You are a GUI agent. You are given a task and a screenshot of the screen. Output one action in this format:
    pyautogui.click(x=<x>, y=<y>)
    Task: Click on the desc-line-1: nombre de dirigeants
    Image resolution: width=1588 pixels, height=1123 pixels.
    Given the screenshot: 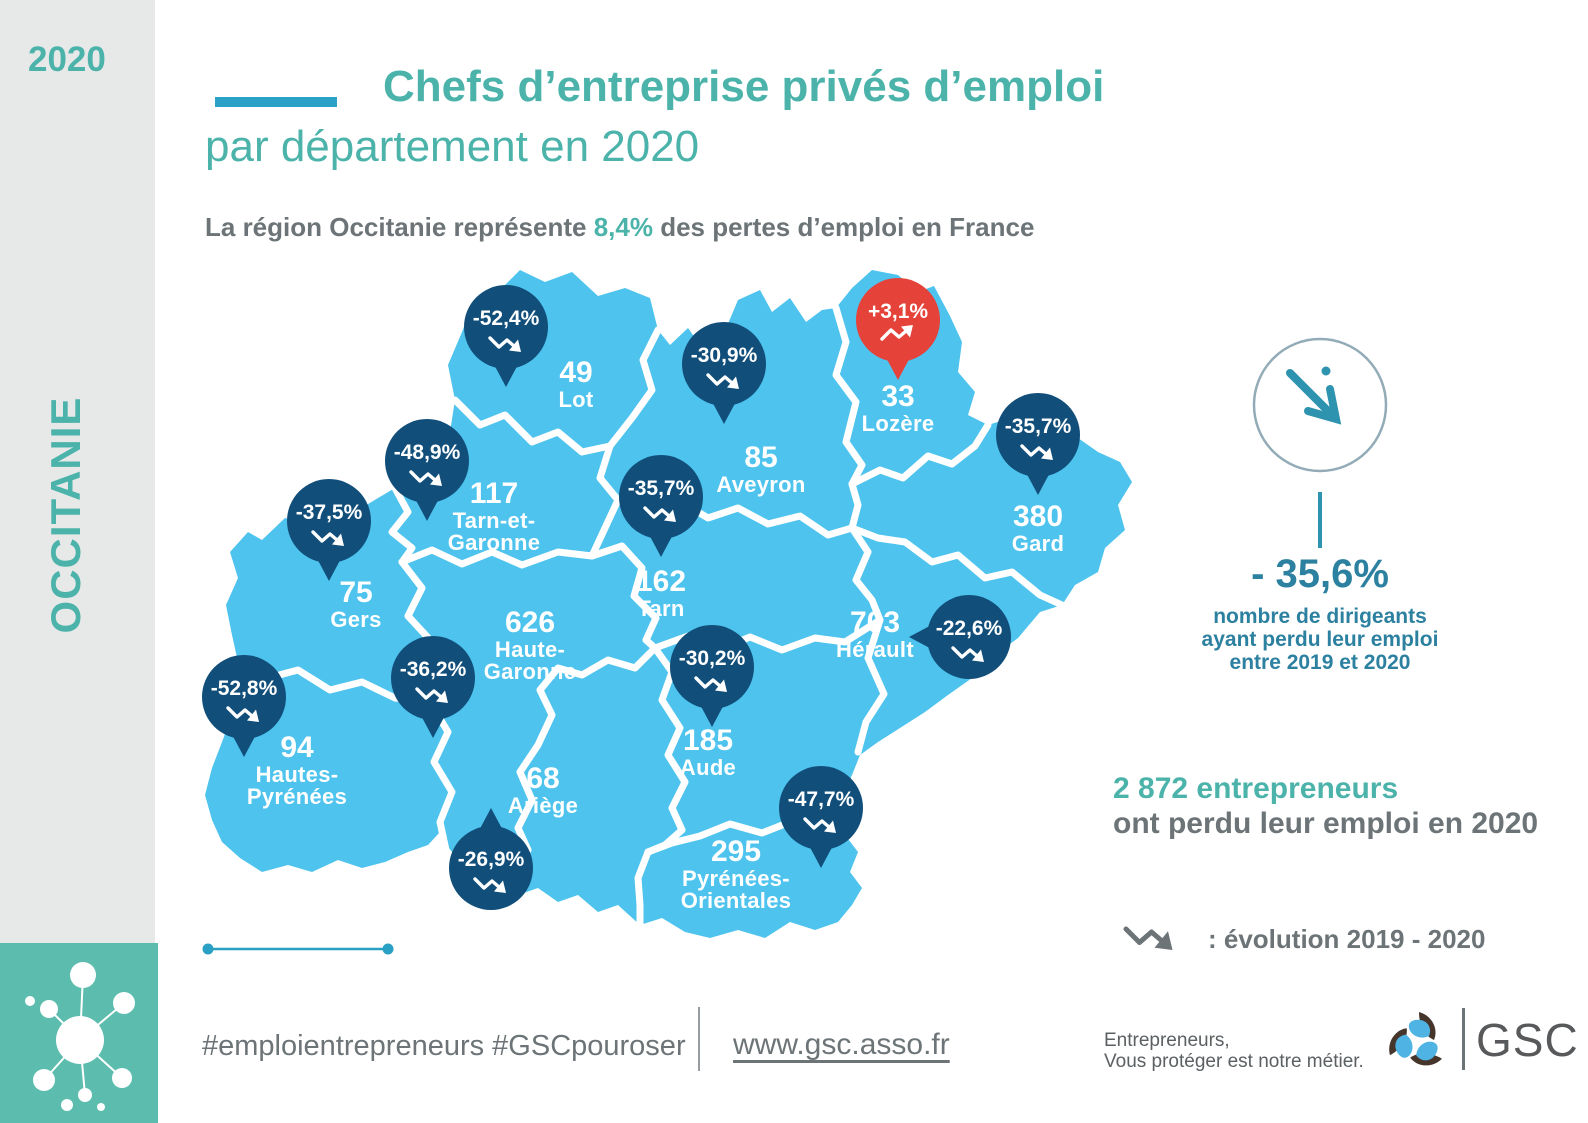 What is the action you would take?
    pyautogui.click(x=1320, y=616)
    